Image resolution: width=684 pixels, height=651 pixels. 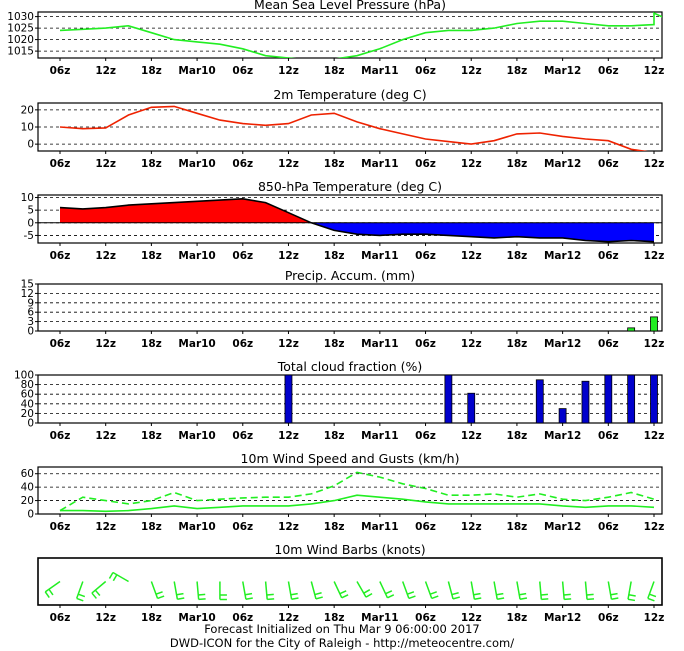 I want to click on y-tick-label: 5, so click(x=30, y=211).